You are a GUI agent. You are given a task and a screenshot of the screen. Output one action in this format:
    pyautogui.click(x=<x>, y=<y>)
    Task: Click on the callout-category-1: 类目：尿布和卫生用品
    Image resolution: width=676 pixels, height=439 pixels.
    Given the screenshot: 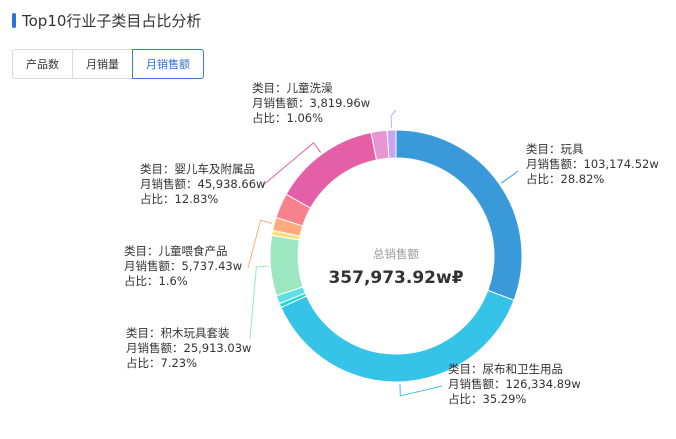 What is the action you would take?
    pyautogui.click(x=505, y=369)
    